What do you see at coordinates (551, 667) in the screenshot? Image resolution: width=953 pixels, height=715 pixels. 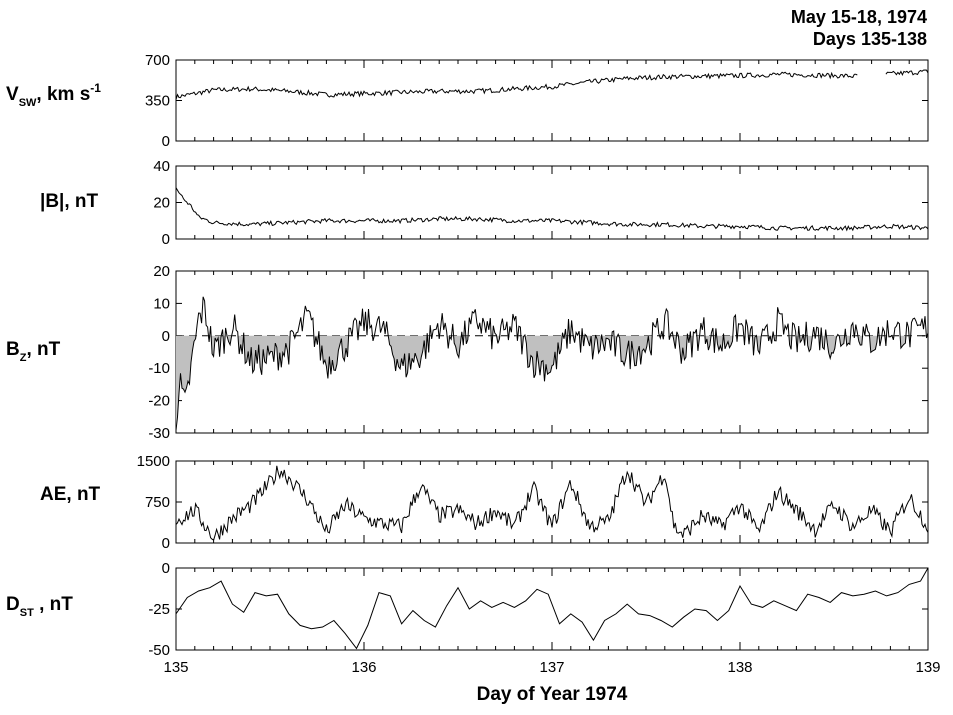 I see `x-tick-label: 137` at bounding box center [551, 667].